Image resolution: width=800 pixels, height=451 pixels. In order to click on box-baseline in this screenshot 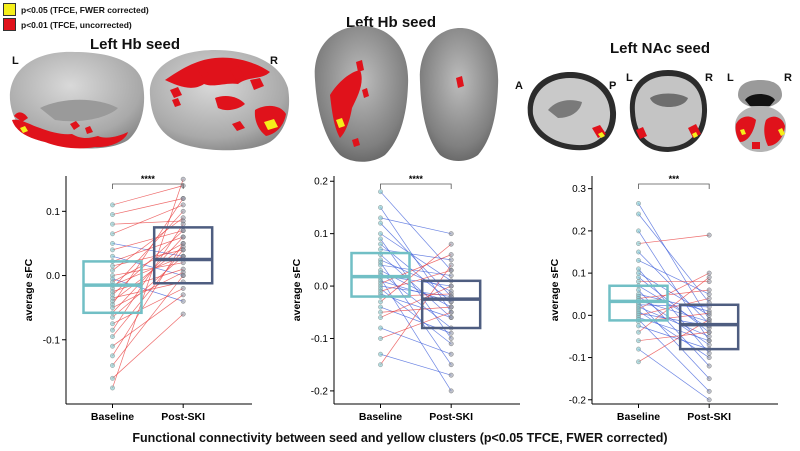, I will do `click(380, 274)`.